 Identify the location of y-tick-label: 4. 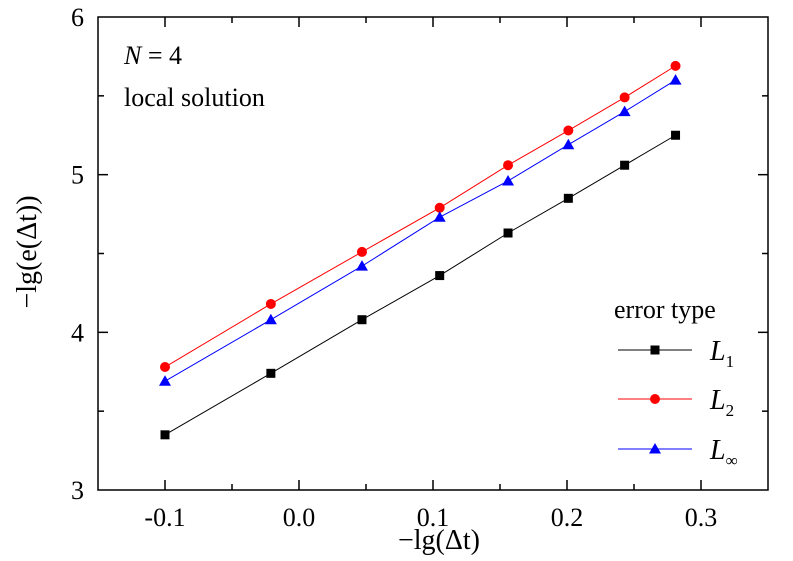
(77, 332).